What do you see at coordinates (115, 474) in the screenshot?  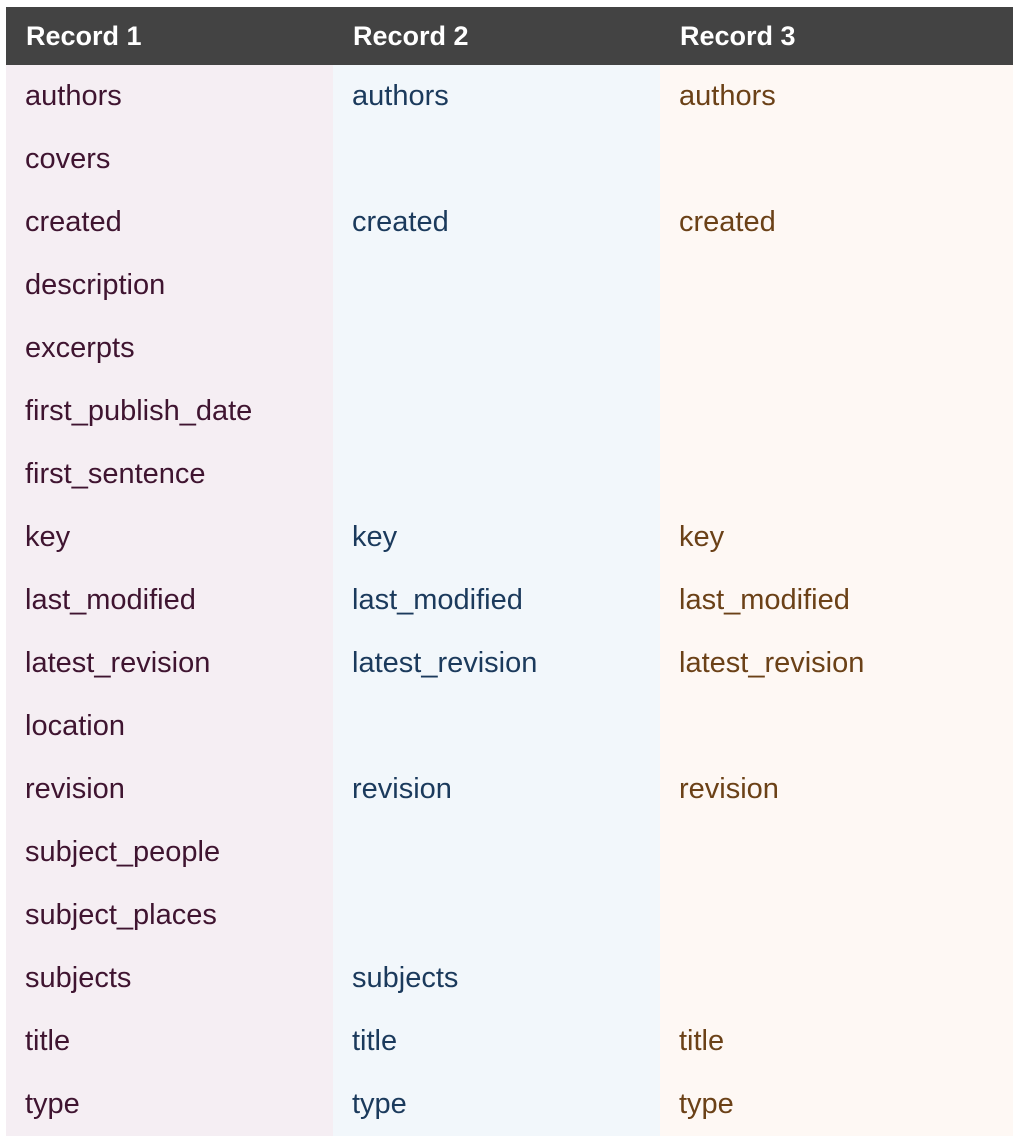 I see `table-cell: first_sentence` at bounding box center [115, 474].